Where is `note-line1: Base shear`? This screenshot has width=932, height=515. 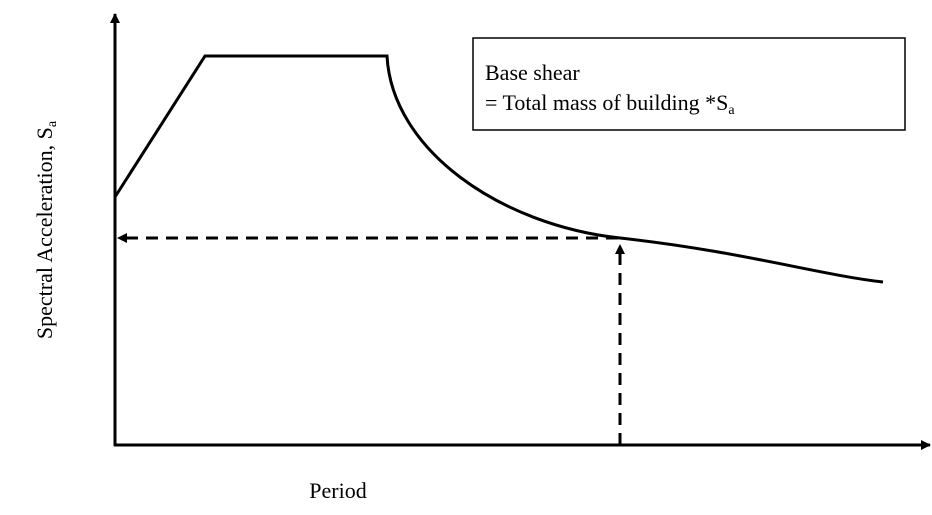 note-line1: Base shear is located at coordinates (532, 72).